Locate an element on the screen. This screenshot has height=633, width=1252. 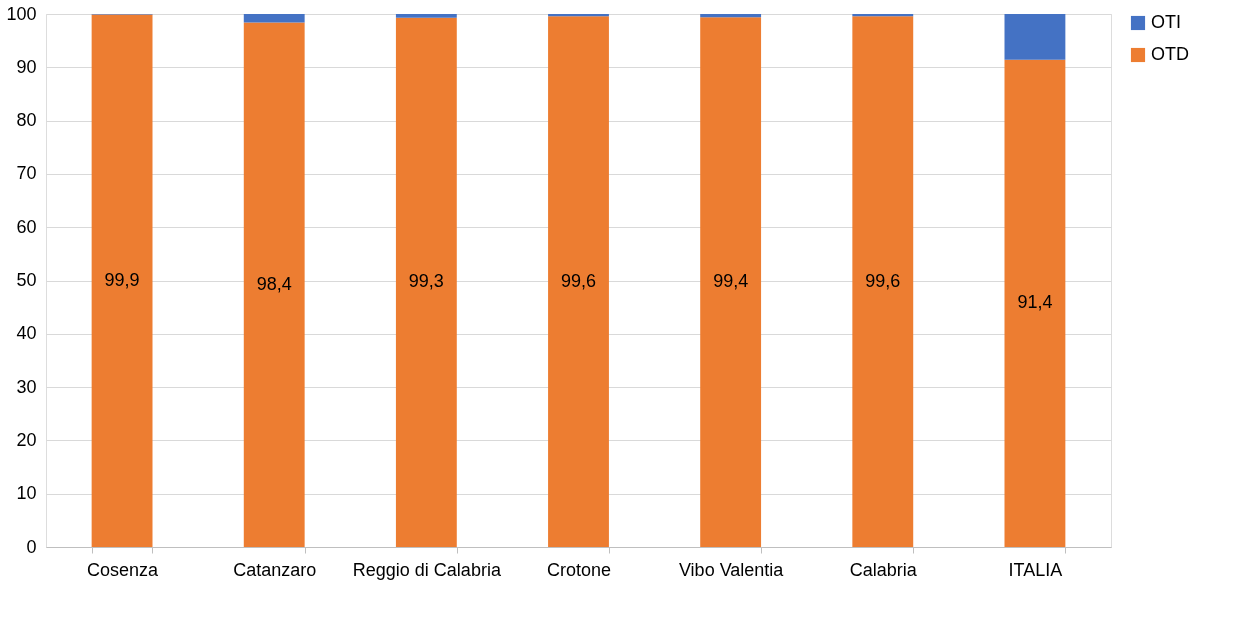
x-tick-label: Vibo Valentia is located at coordinates (731, 569).